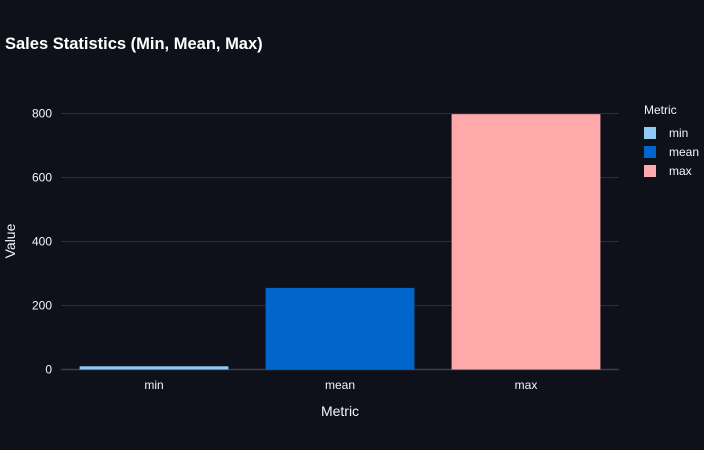 The image size is (704, 450). What do you see at coordinates (679, 132) in the screenshot?
I see `legend-label: min` at bounding box center [679, 132].